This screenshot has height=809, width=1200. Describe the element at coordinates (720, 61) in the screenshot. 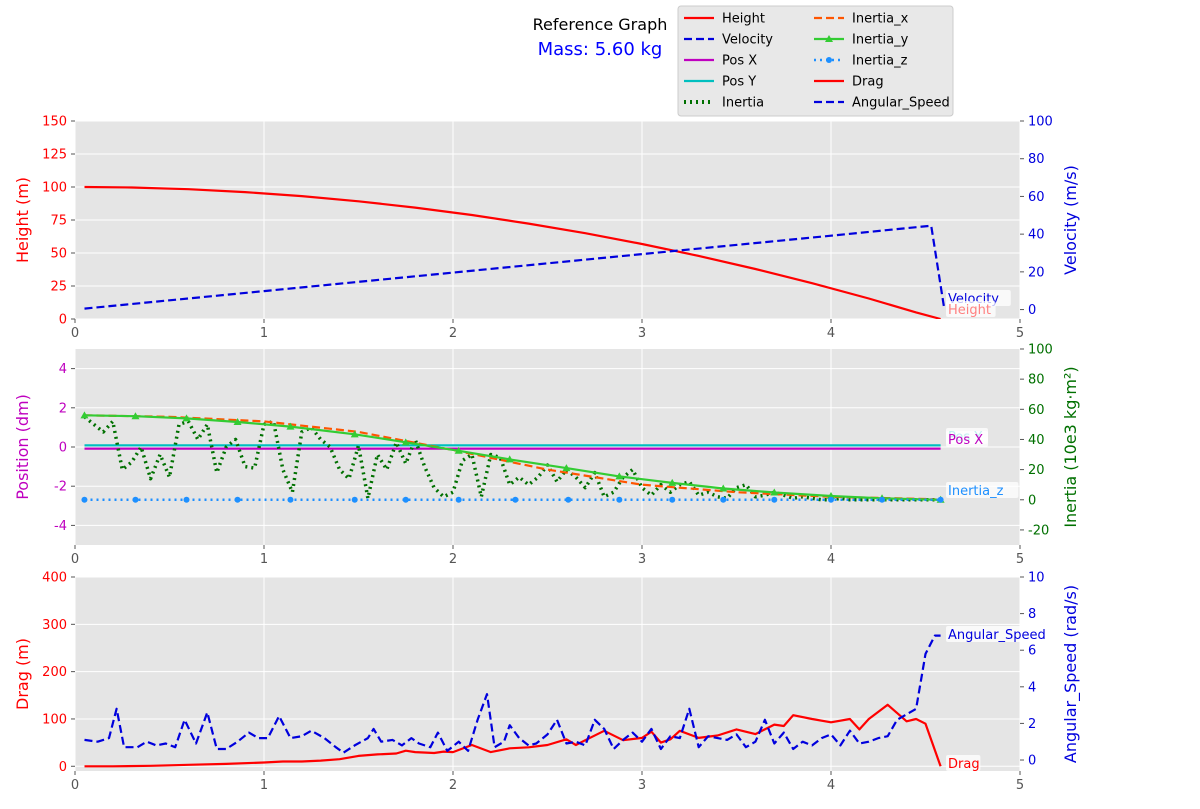

I see `legend-item-pos-x: Pos X` at that location.